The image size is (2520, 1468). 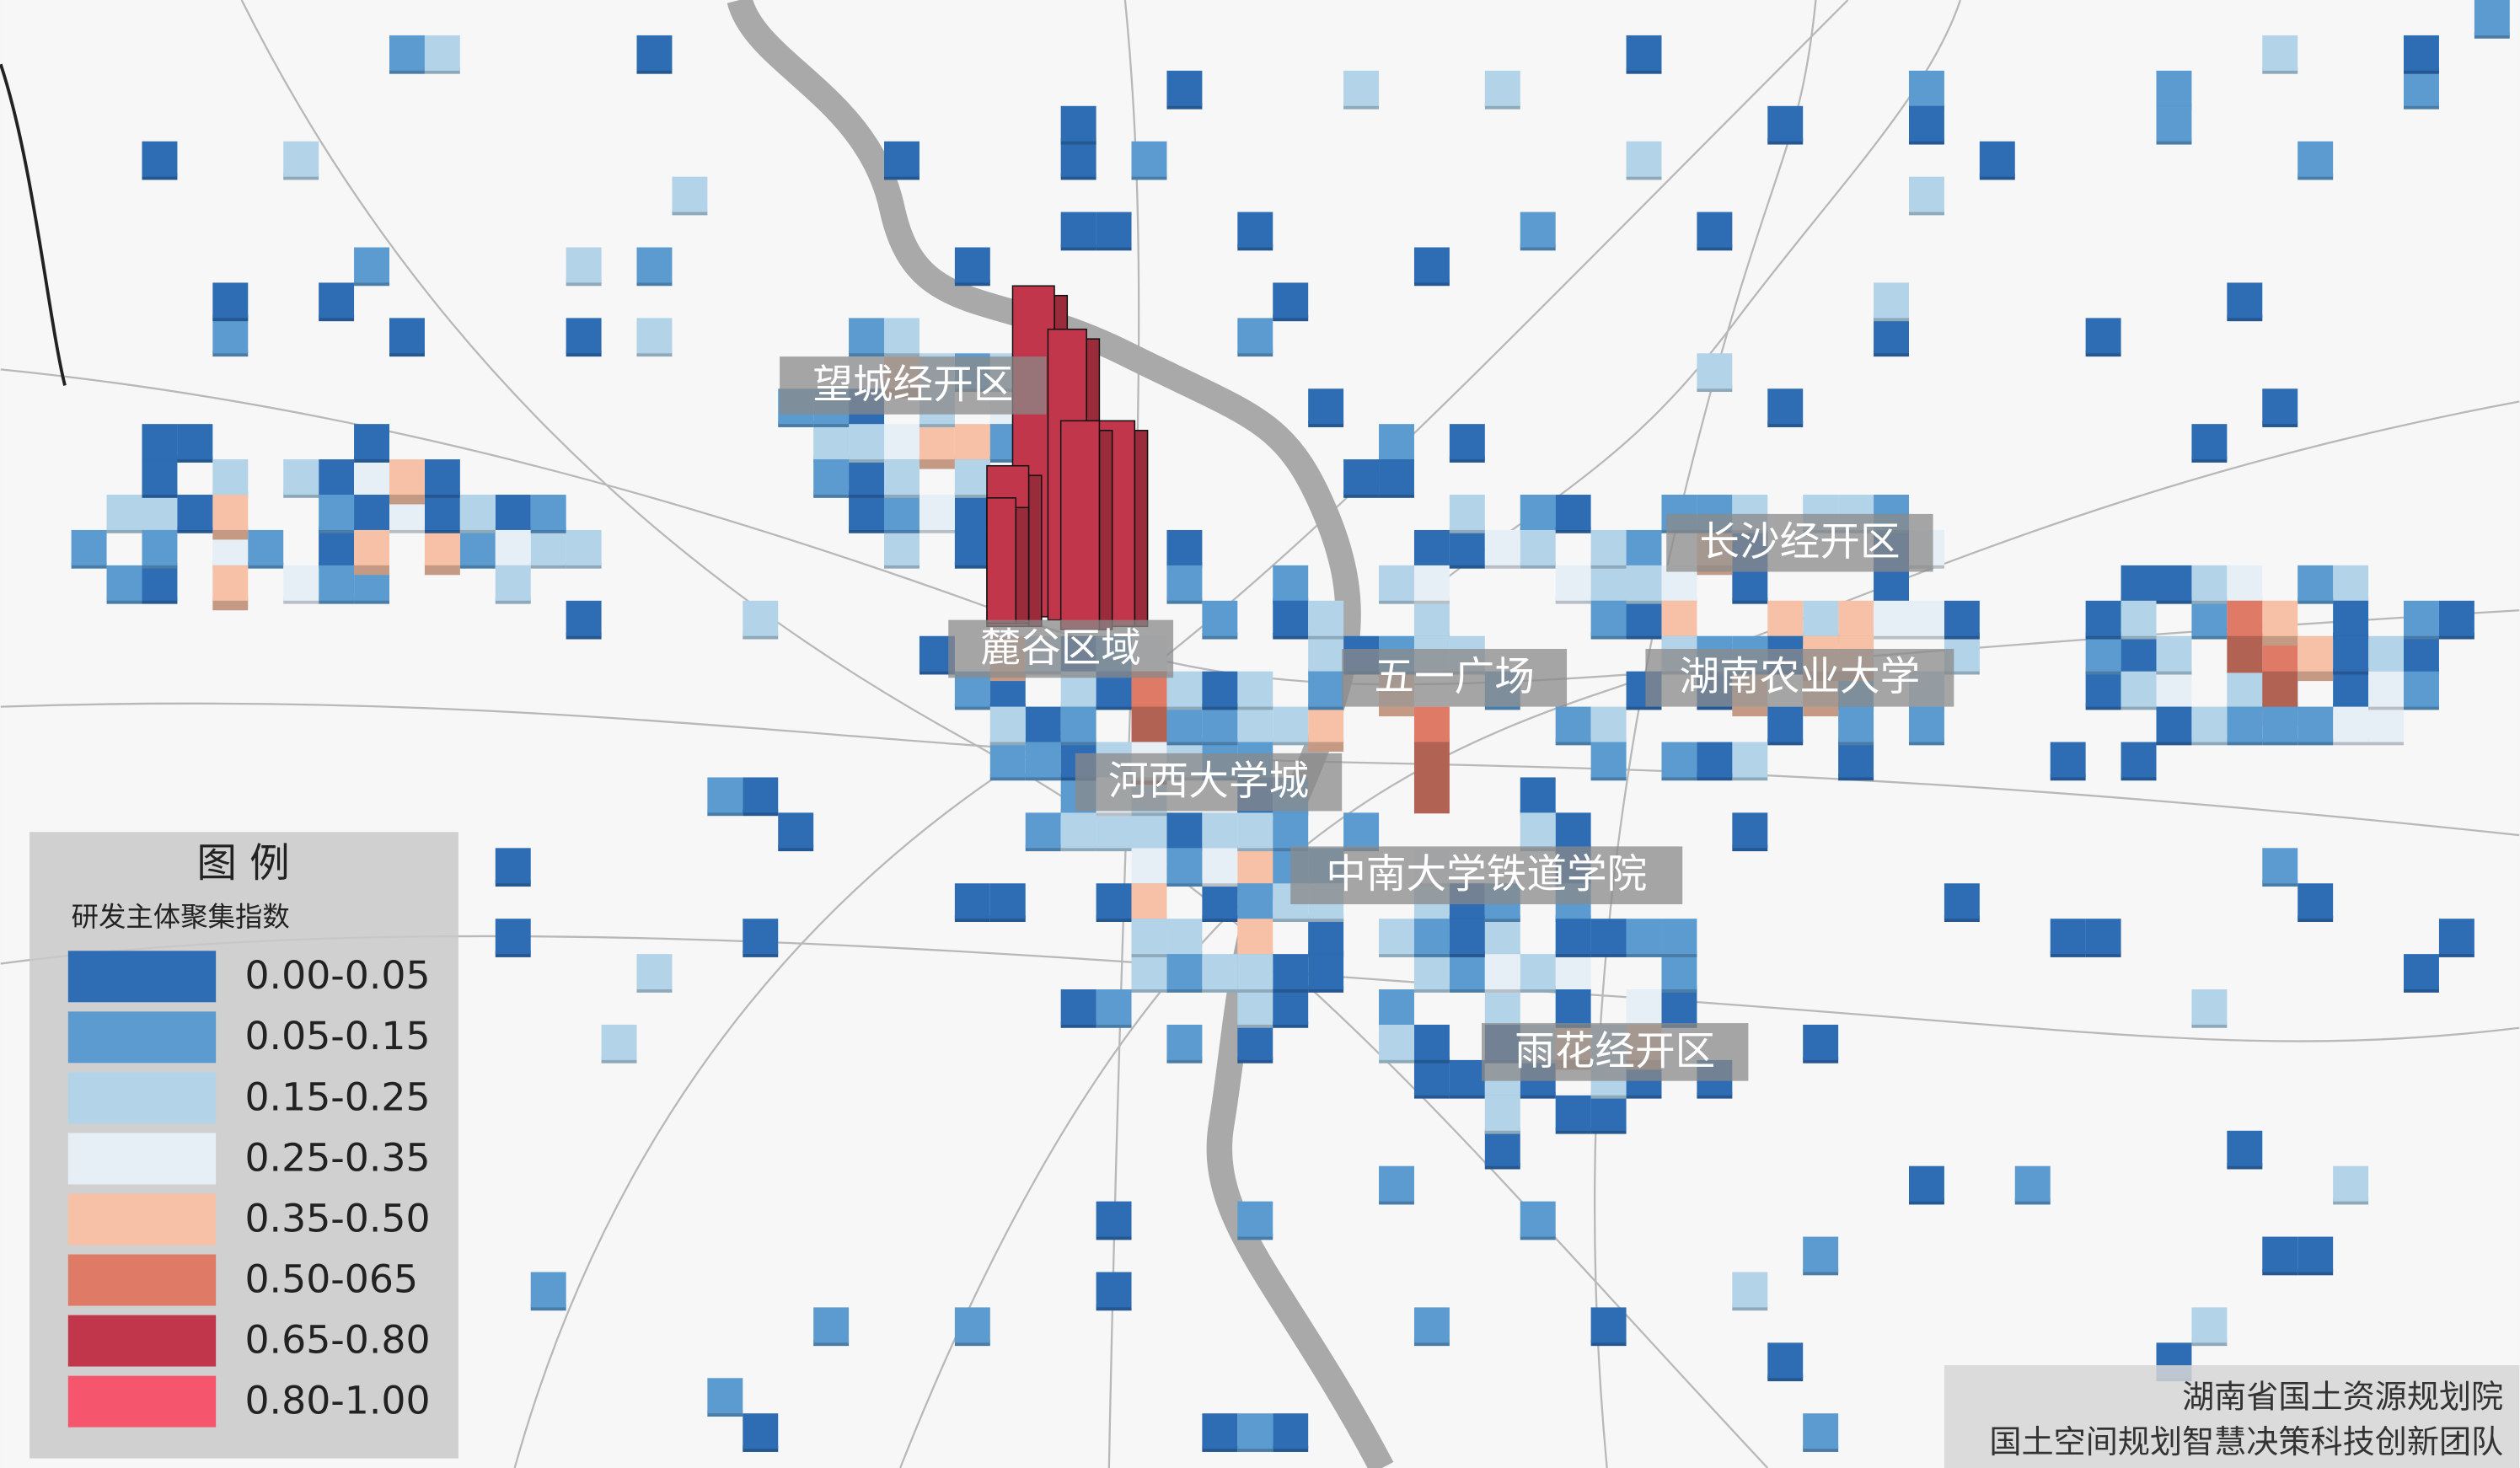 I want to click on tower-side, so click(x=1022, y=565).